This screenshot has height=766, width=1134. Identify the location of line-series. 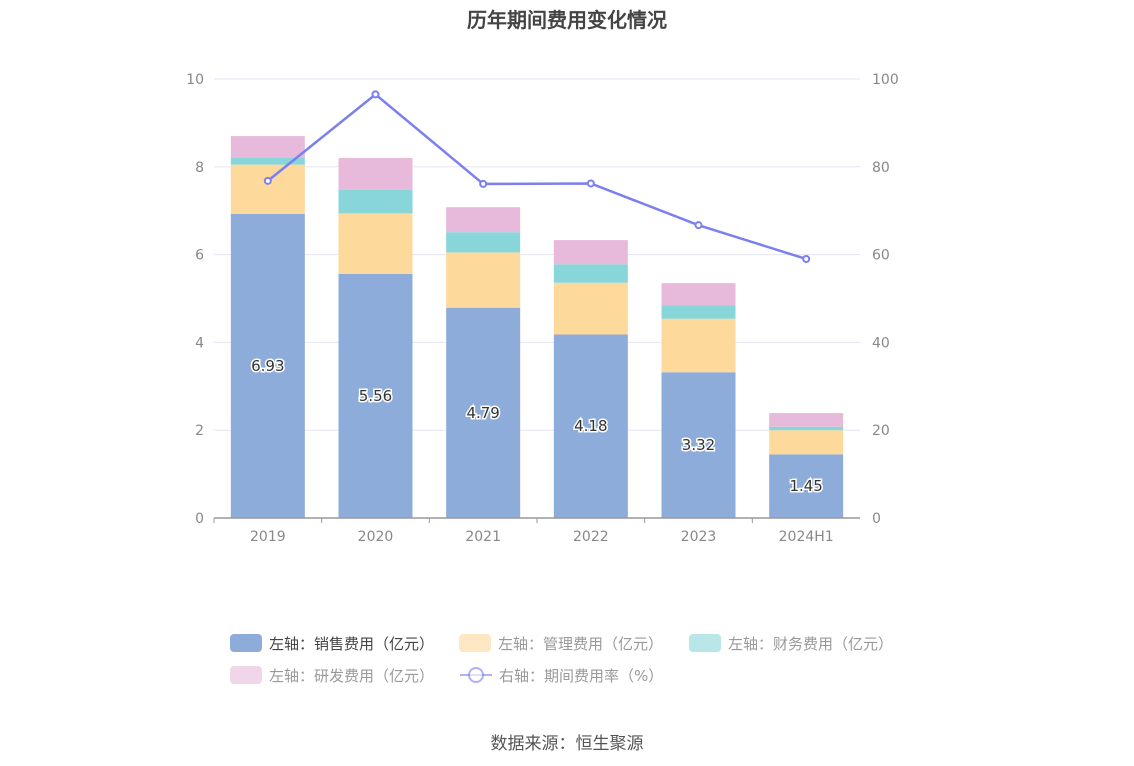
(537, 176).